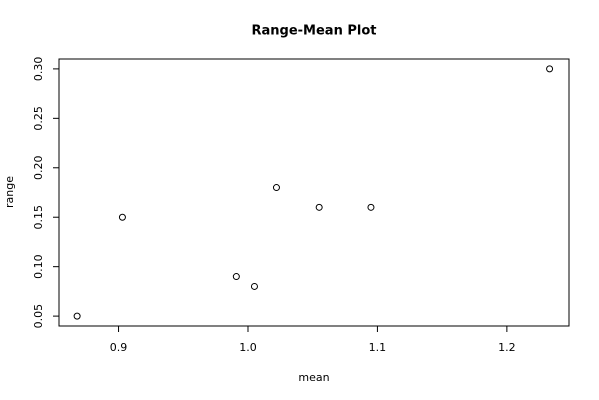 The image size is (599, 400). Describe the element at coordinates (313, 377) in the screenshot. I see `x-axis-label: mean` at that location.